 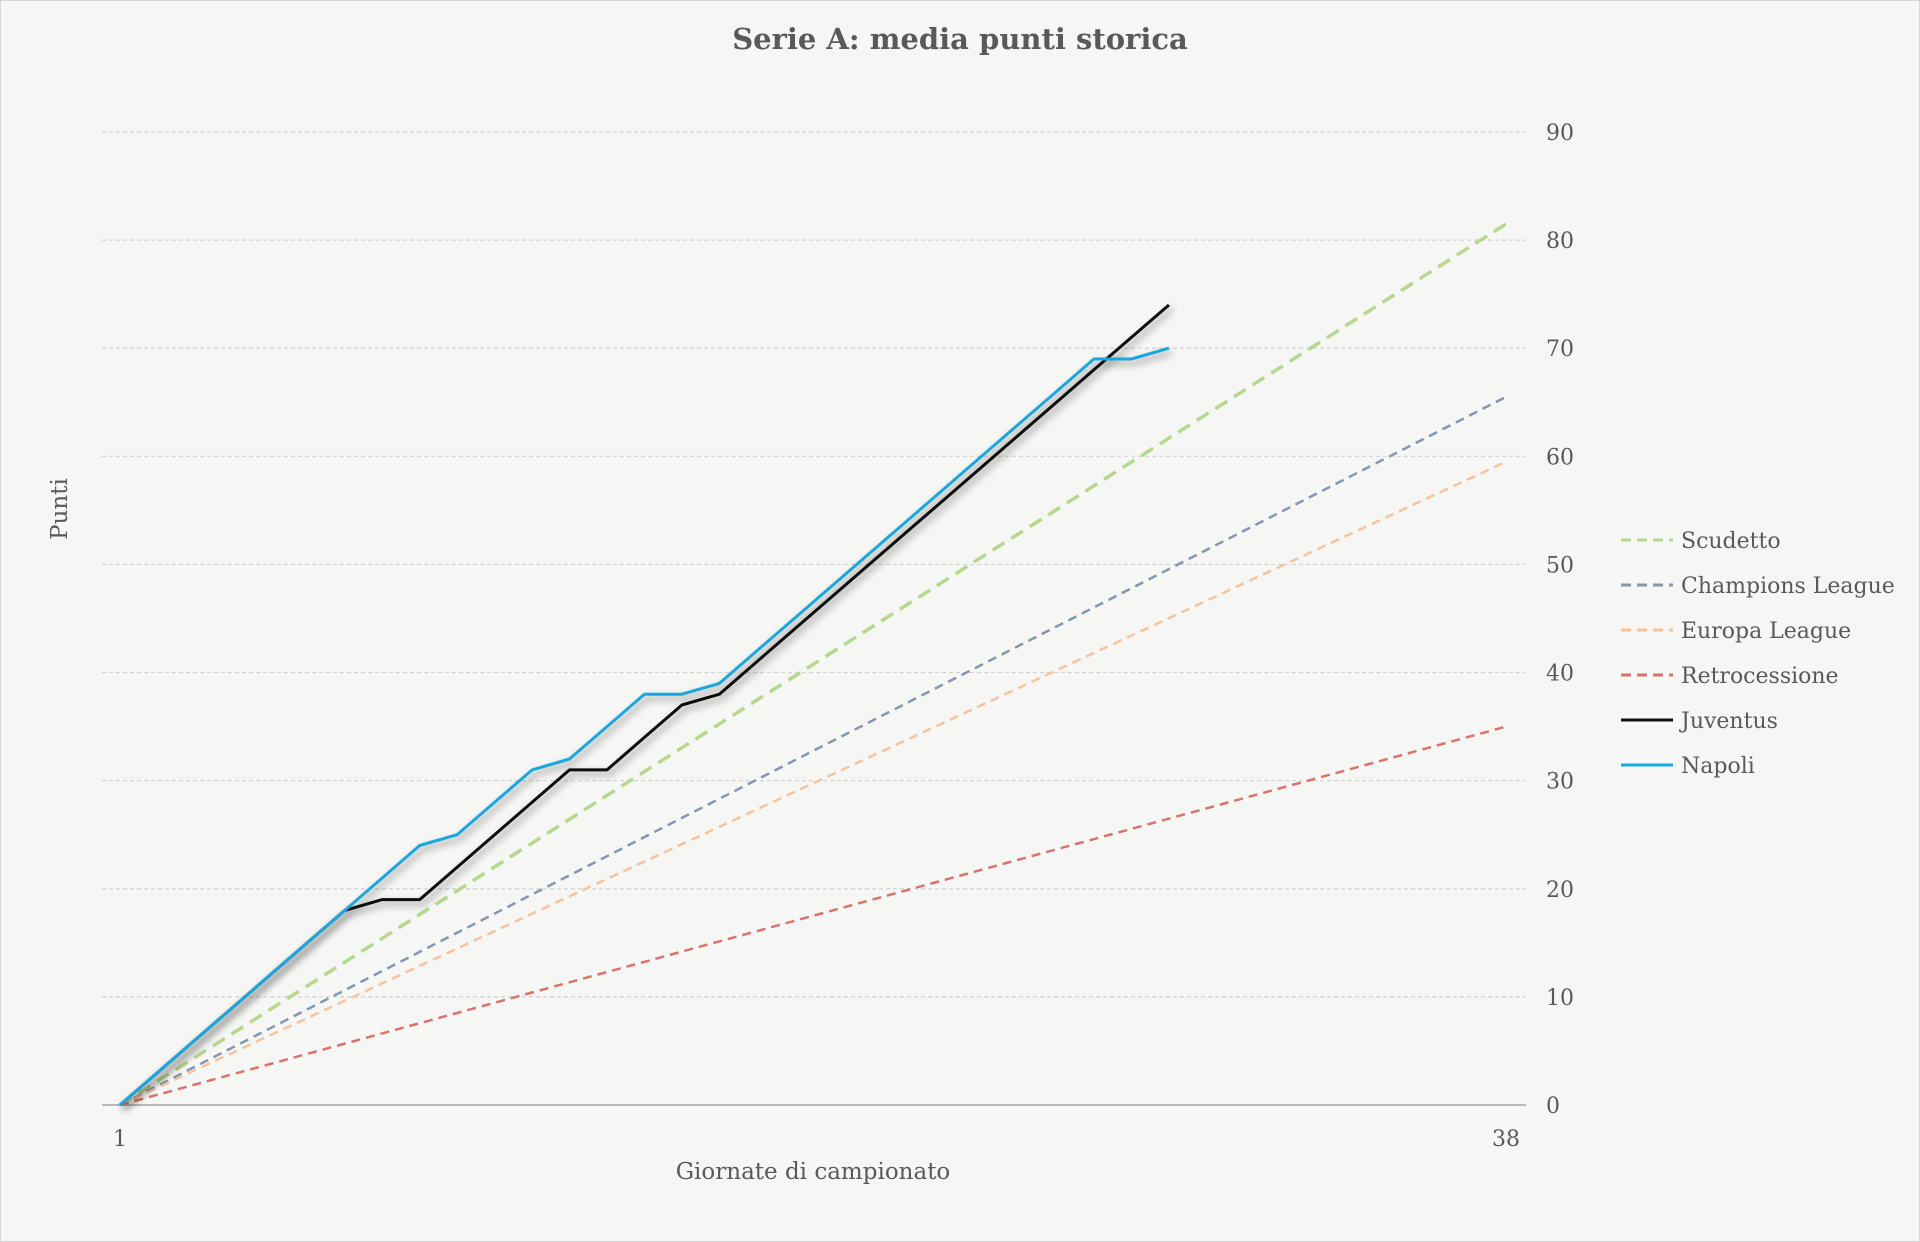 What do you see at coordinates (1766, 631) in the screenshot?
I see `legend-label: Europa League` at bounding box center [1766, 631].